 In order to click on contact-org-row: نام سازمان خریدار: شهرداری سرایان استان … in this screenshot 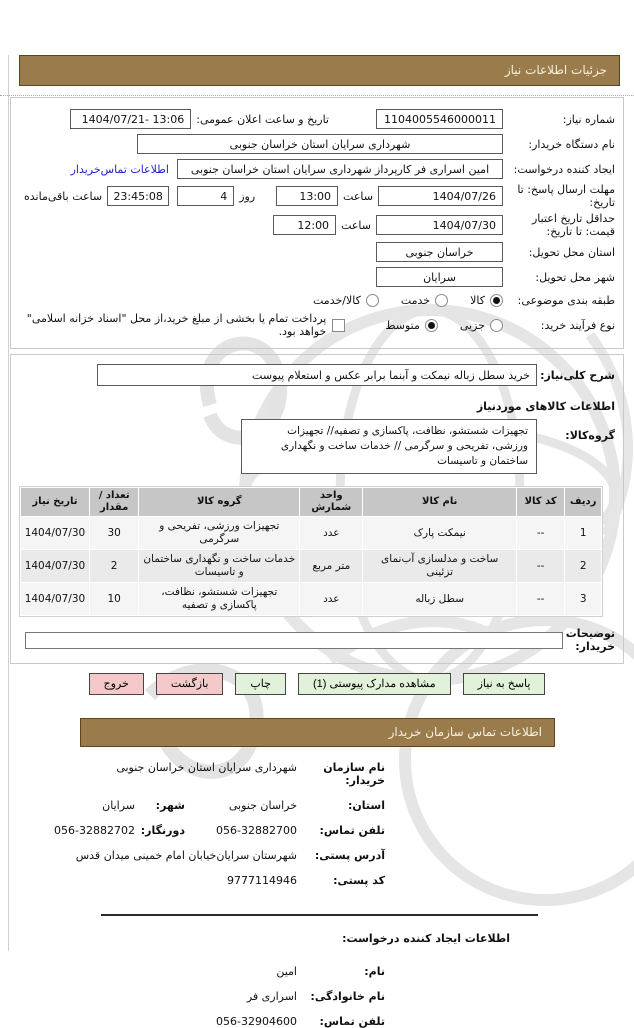, I will do `click(192, 774)`.